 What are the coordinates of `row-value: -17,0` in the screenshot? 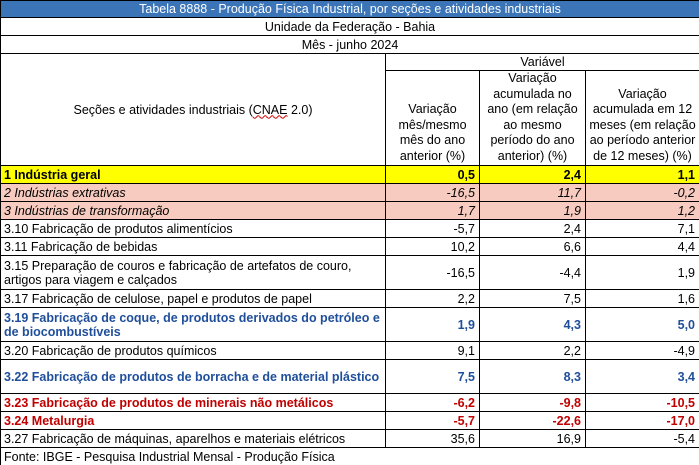 It's located at (642, 421).